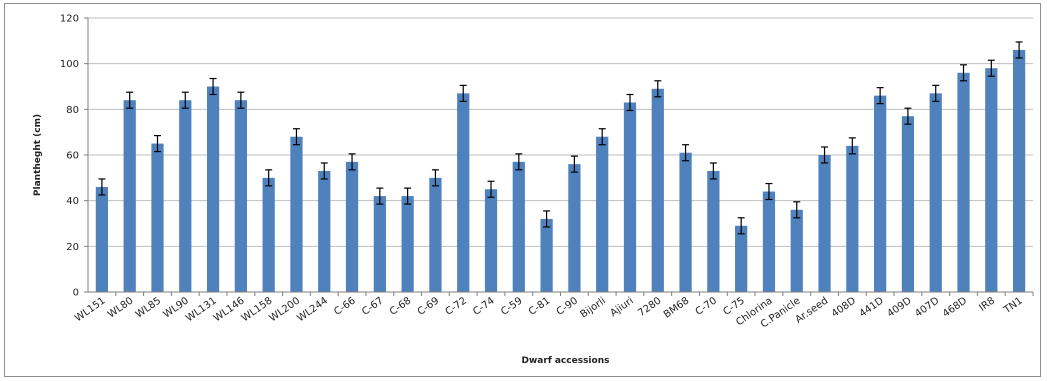 The width and height of the screenshot is (1047, 381). I want to click on y-tick-label: 20, so click(72, 247).